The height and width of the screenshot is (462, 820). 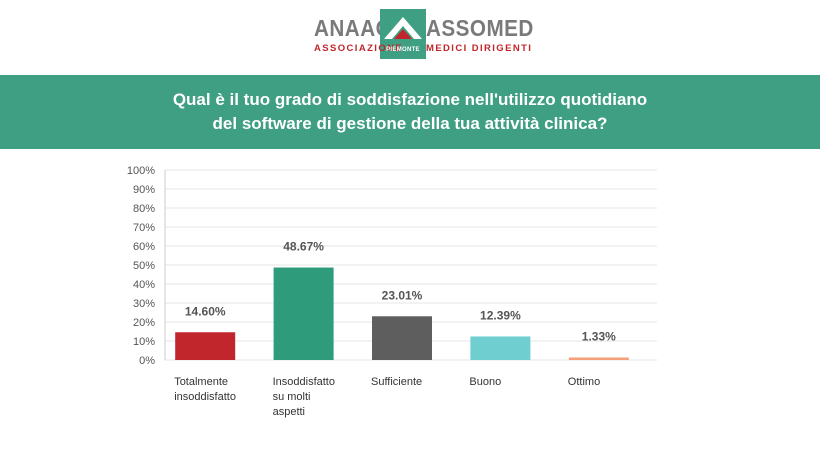 What do you see at coordinates (584, 382) in the screenshot?
I see `category-label: Ottimo` at bounding box center [584, 382].